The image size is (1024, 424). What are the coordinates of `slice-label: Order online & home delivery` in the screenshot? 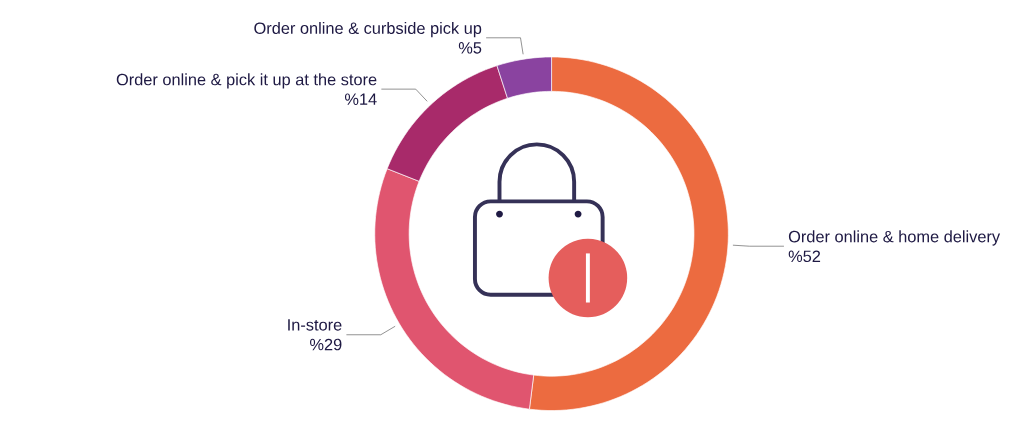 It's located at (894, 238).